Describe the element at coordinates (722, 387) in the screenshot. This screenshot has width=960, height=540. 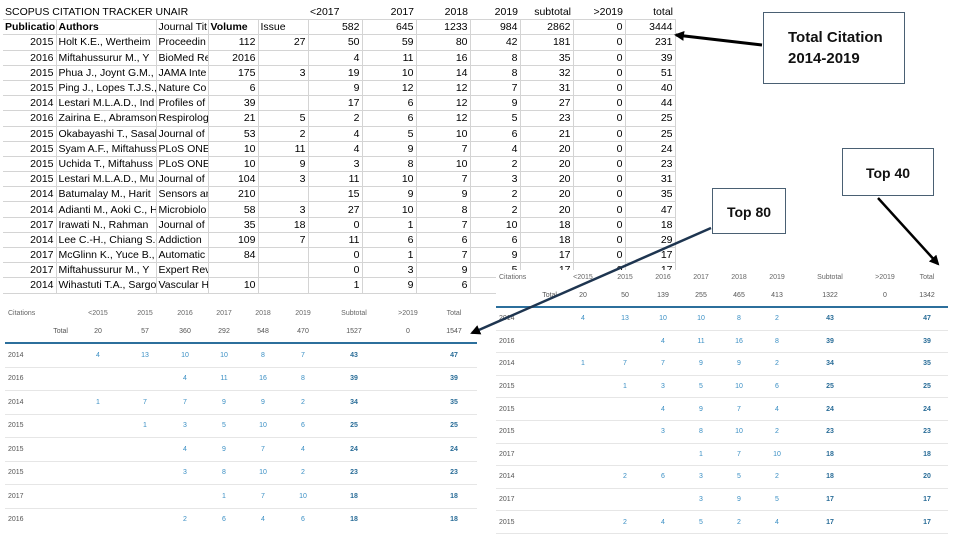
I see `panel-row: 2015 1 3 5 10 6 25 25` at that location.